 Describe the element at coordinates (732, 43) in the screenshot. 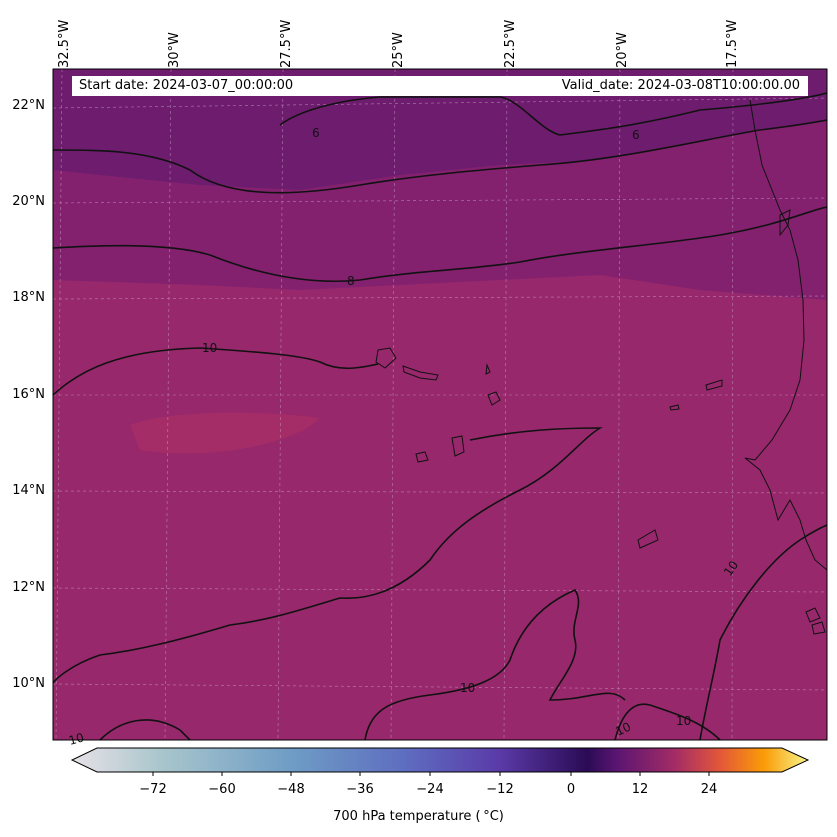

I see `lon-label-17-5w: 17.5°W` at that location.